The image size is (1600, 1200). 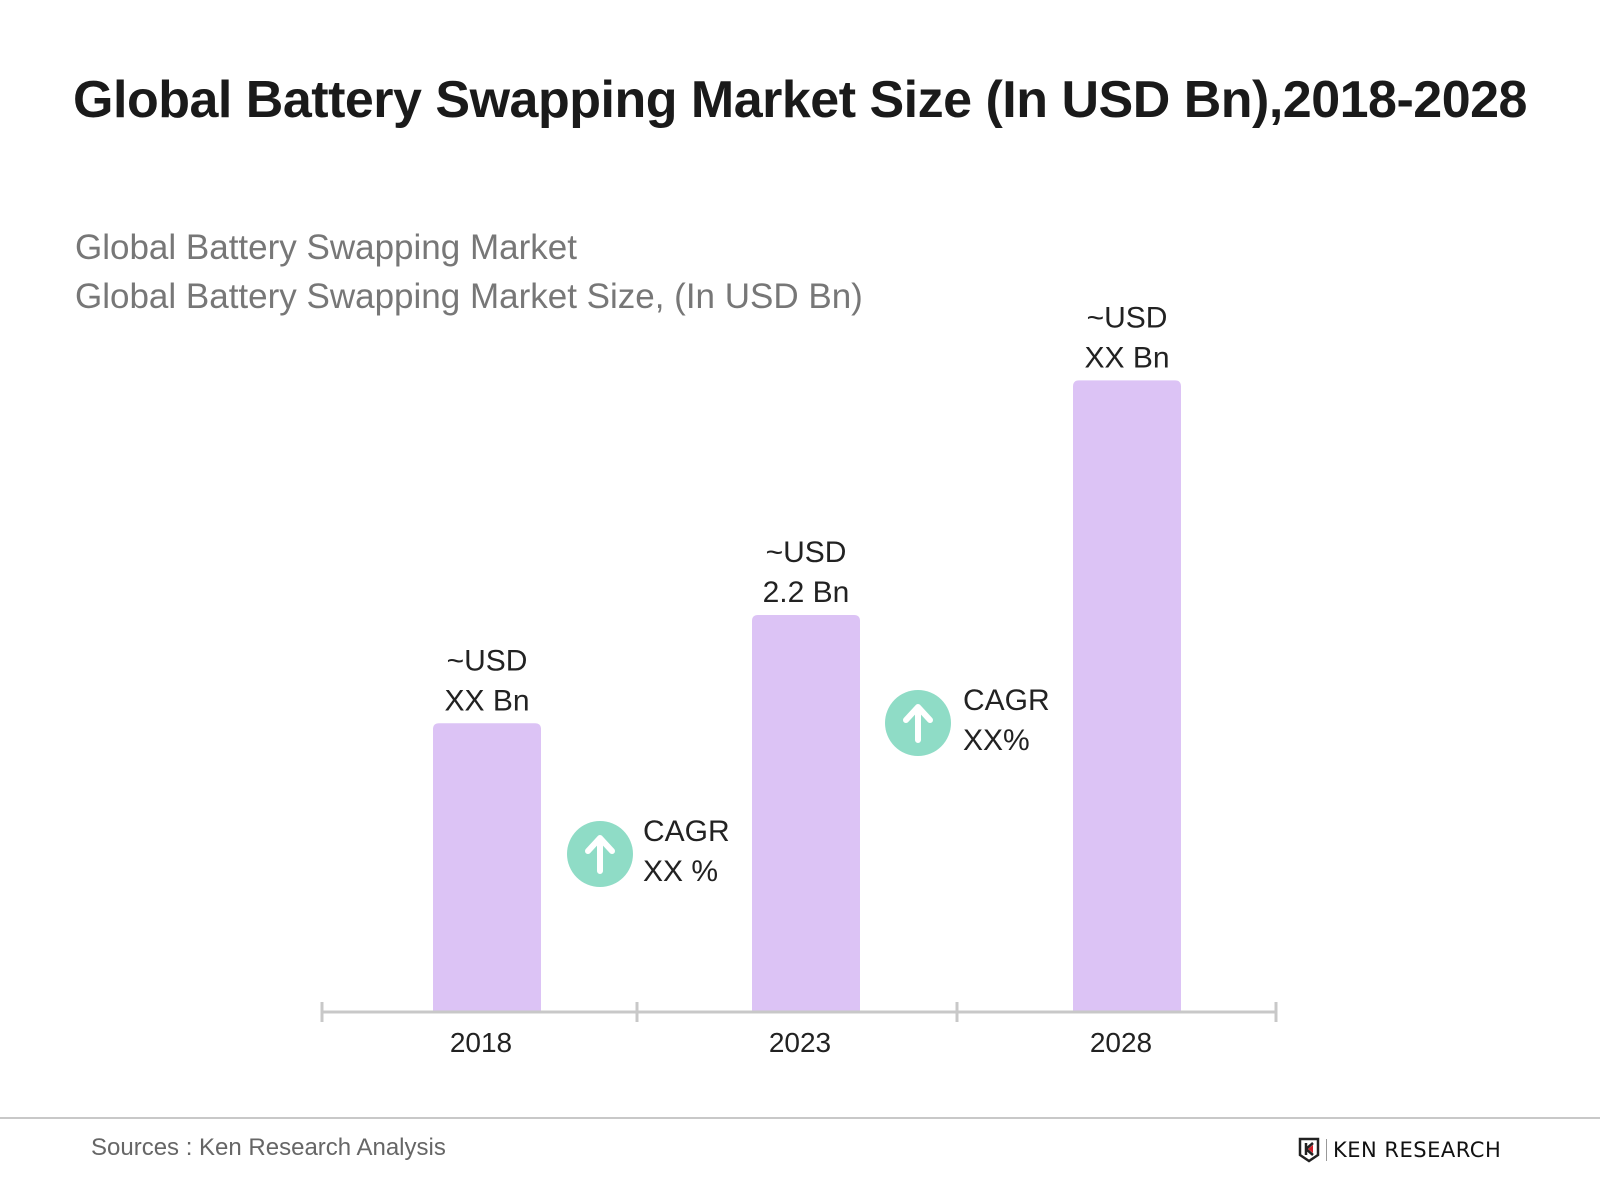 I want to click on data-label-2023-line1: ~USD, so click(x=806, y=552).